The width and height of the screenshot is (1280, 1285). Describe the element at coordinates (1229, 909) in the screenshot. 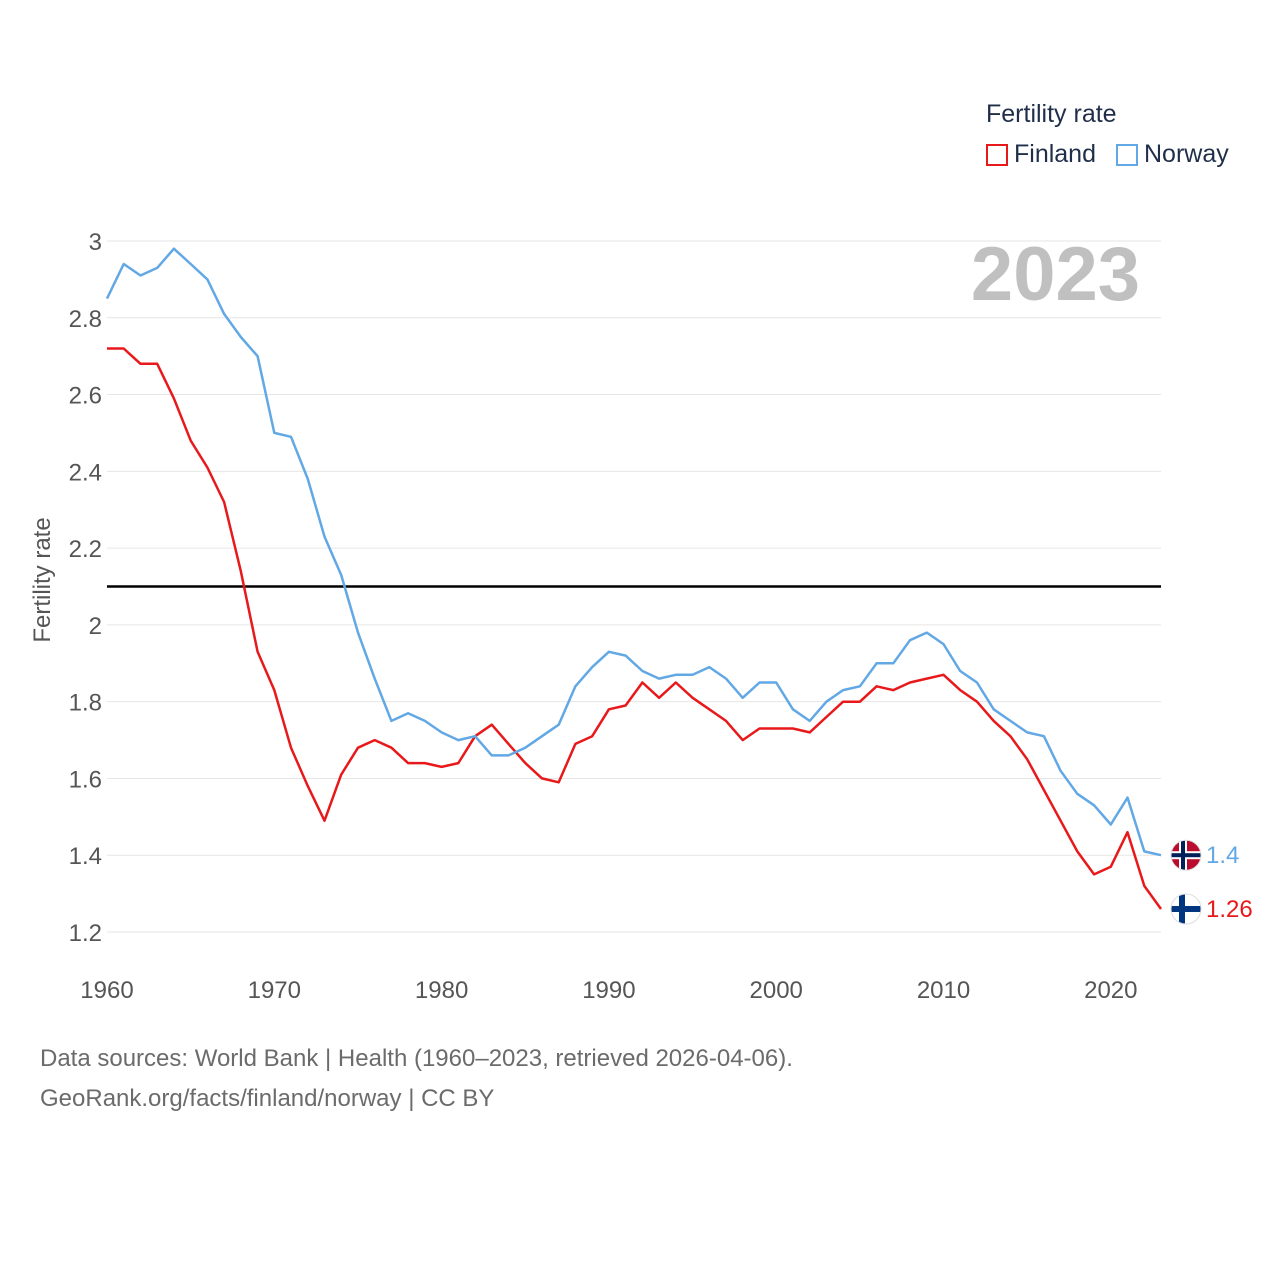

I see `end-value-label-finland: 1.26` at that location.